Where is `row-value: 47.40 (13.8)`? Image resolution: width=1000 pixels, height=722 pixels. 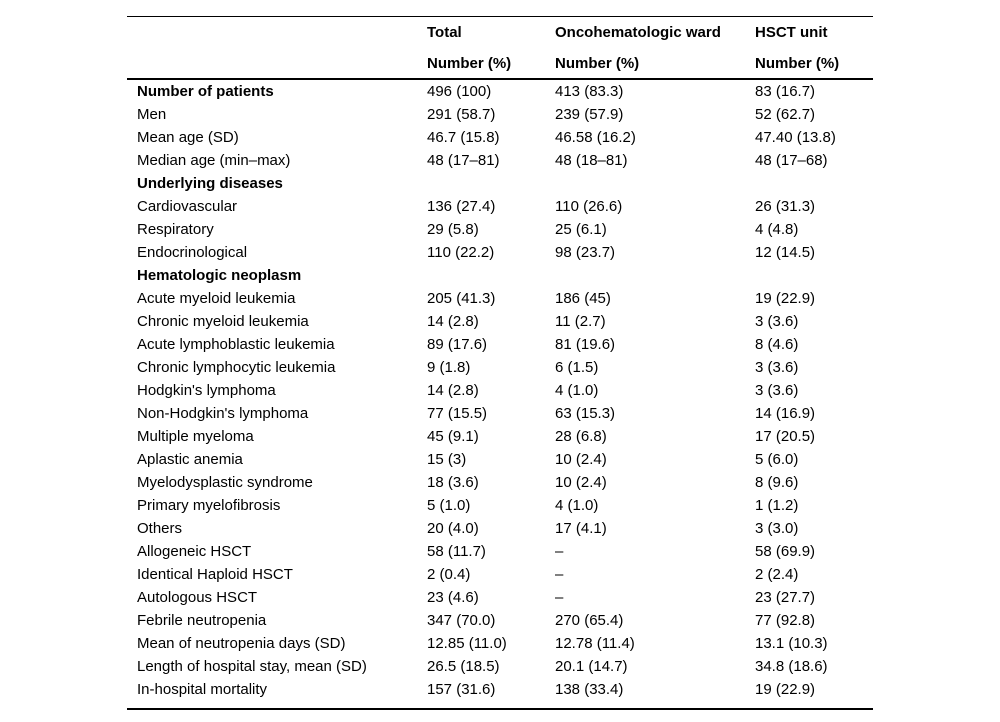
row-value: 47.40 (13.8) is located at coordinates (795, 137).